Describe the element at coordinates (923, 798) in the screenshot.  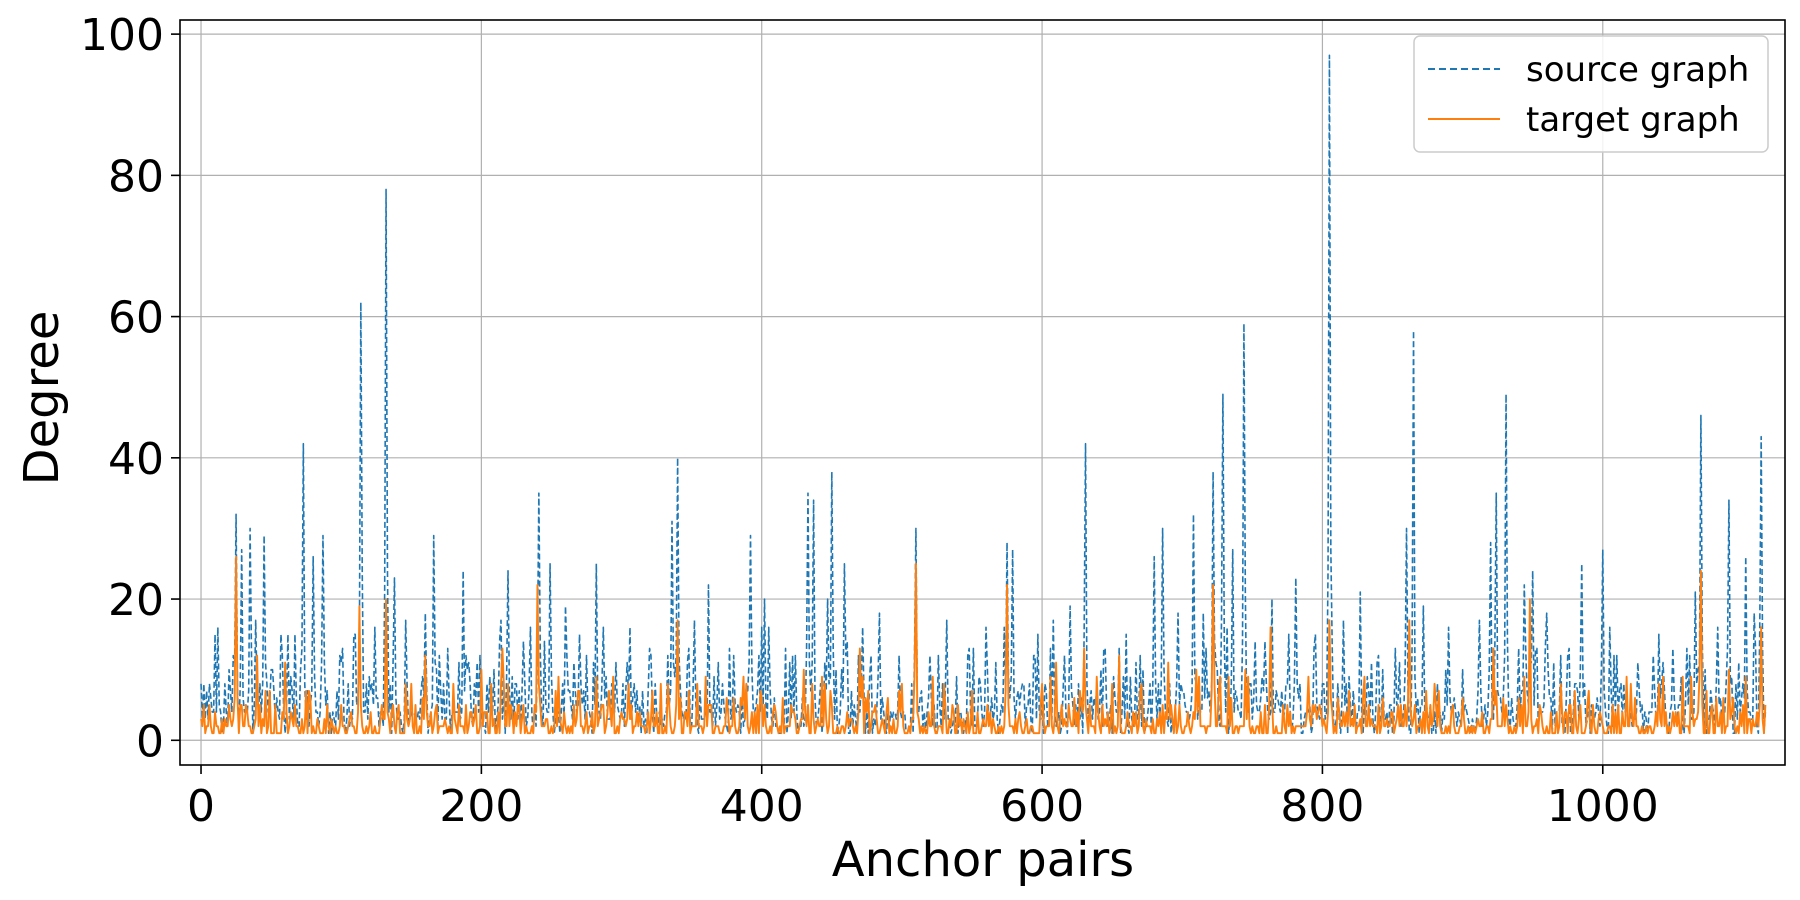
I see `x-axis-ticks: 0 200 400 600 800 1000` at that location.